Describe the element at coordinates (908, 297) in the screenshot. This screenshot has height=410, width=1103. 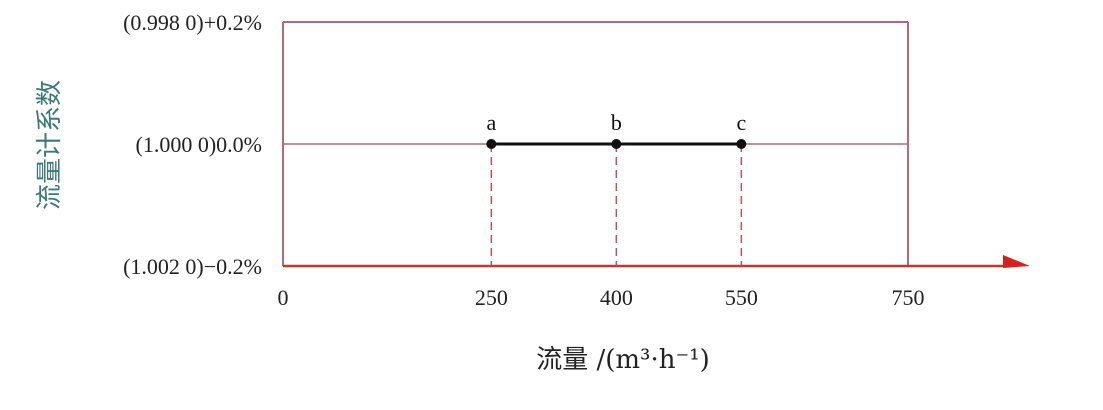
I see `x-tick-label: 750` at that location.